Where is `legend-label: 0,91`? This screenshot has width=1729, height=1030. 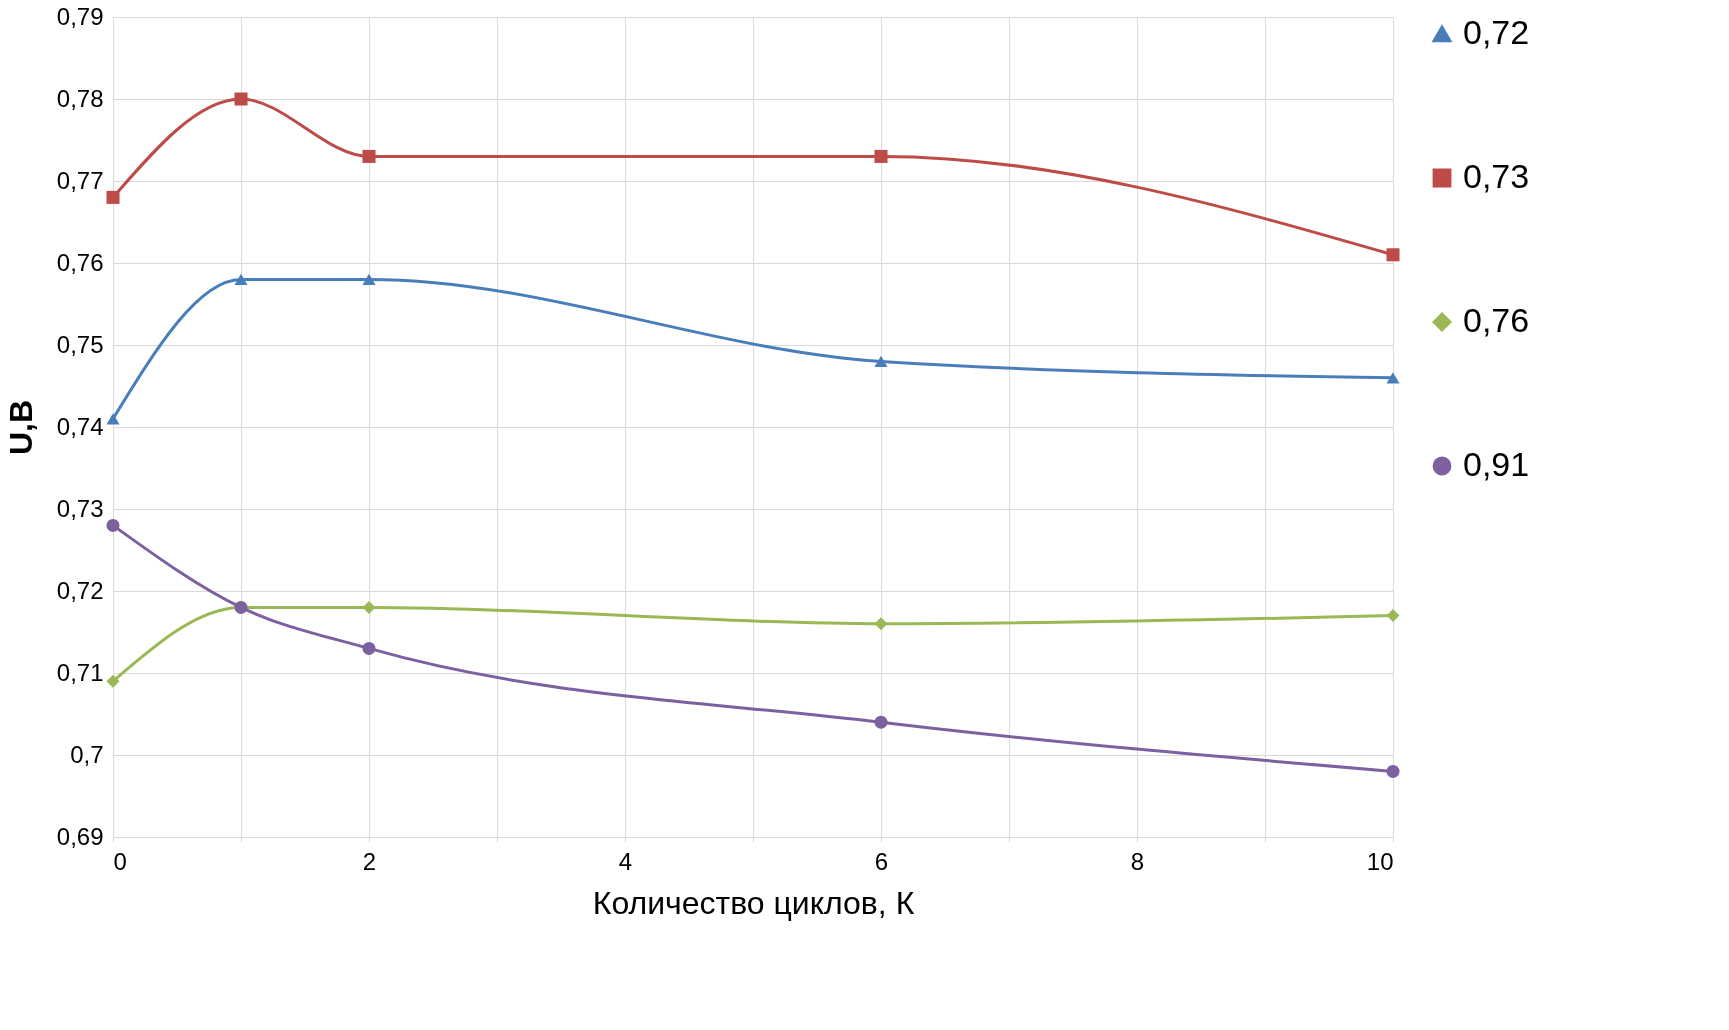 legend-label: 0,91 is located at coordinates (1496, 464).